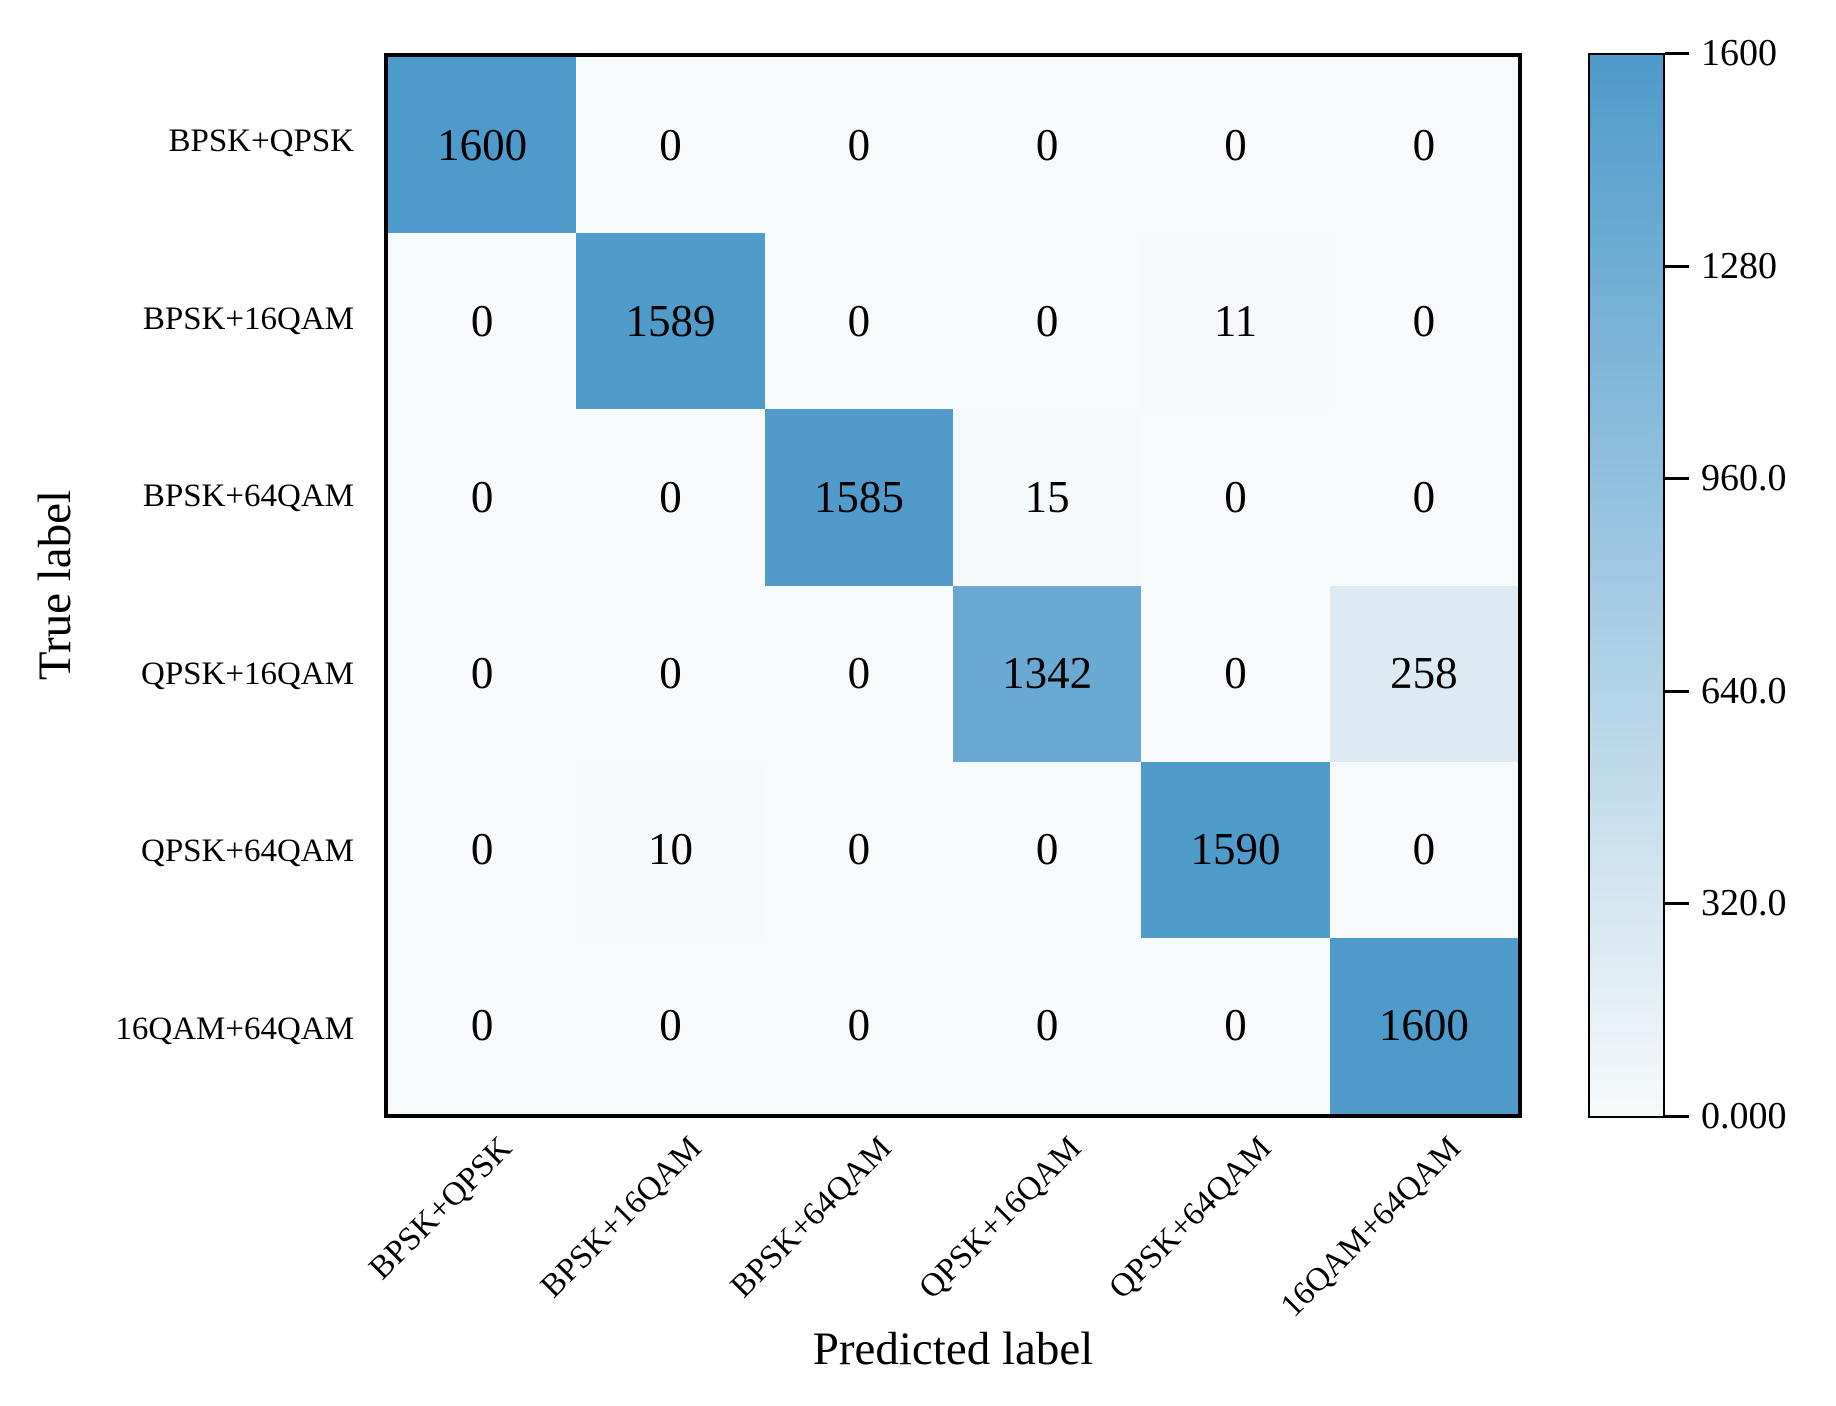 The width and height of the screenshot is (1836, 1406). What do you see at coordinates (1189, 1218) in the screenshot?
I see `x-tick-label: QPSK+64QAM` at bounding box center [1189, 1218].